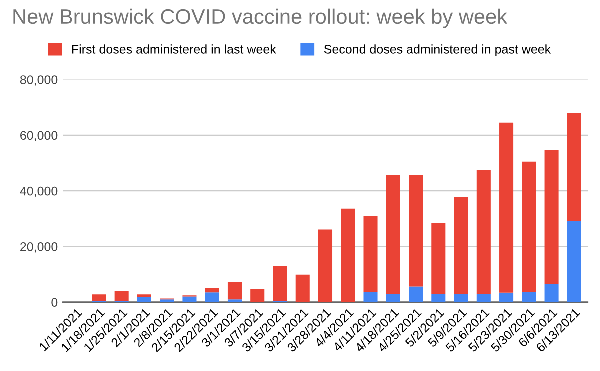  What do you see at coordinates (39, 81) in the screenshot?
I see `y-tick-label: 80,000` at bounding box center [39, 81].